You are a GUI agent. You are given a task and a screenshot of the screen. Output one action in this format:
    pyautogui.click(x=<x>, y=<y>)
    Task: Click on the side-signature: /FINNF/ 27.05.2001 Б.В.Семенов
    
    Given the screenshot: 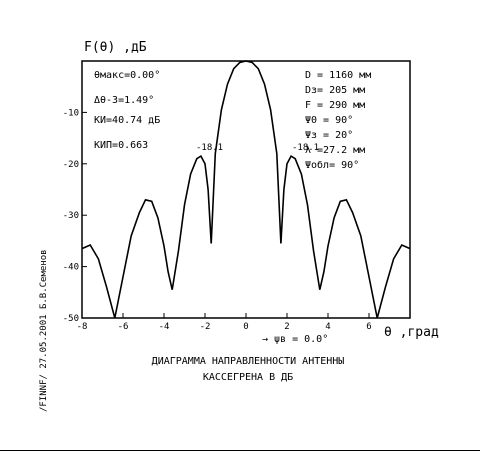 What is the action you would take?
    pyautogui.click(x=44, y=330)
    